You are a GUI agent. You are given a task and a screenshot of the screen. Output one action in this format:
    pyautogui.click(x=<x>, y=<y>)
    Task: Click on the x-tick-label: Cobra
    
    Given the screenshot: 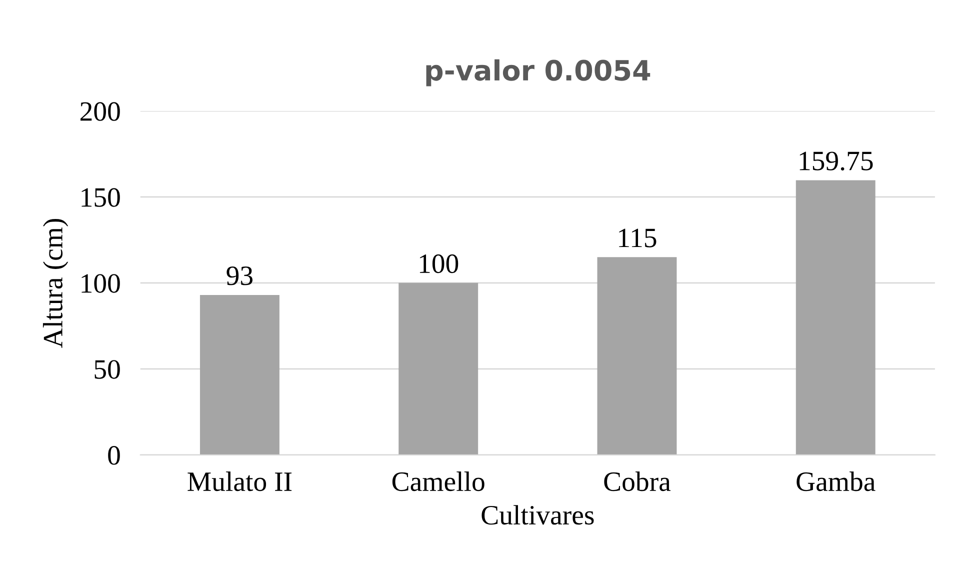 What is the action you would take?
    pyautogui.click(x=637, y=482)
    